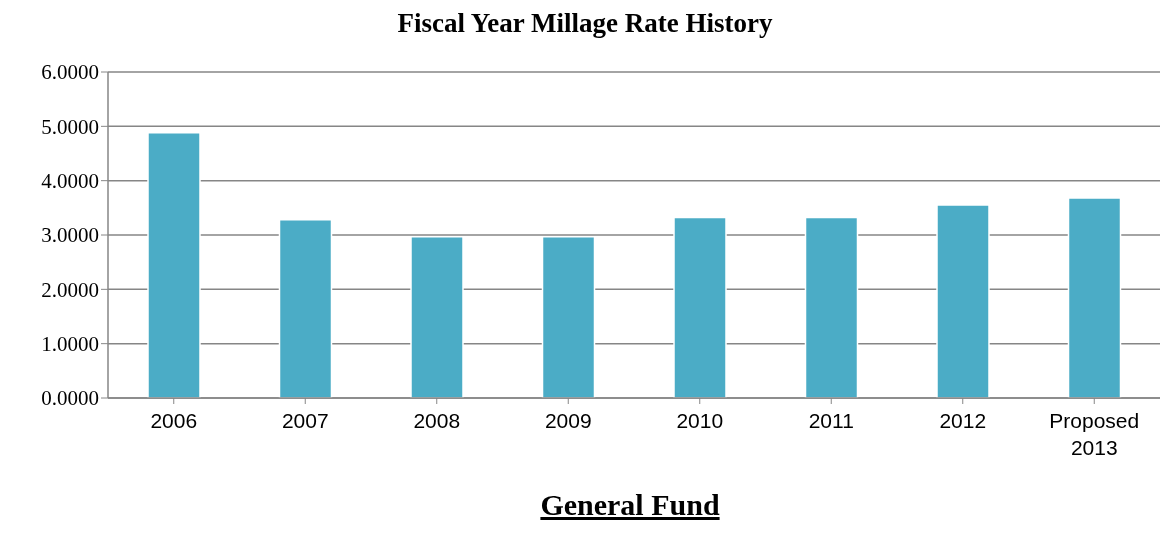 The width and height of the screenshot is (1170, 548). Describe the element at coordinates (831, 420) in the screenshot. I see `x-tick-label: 2011` at that location.